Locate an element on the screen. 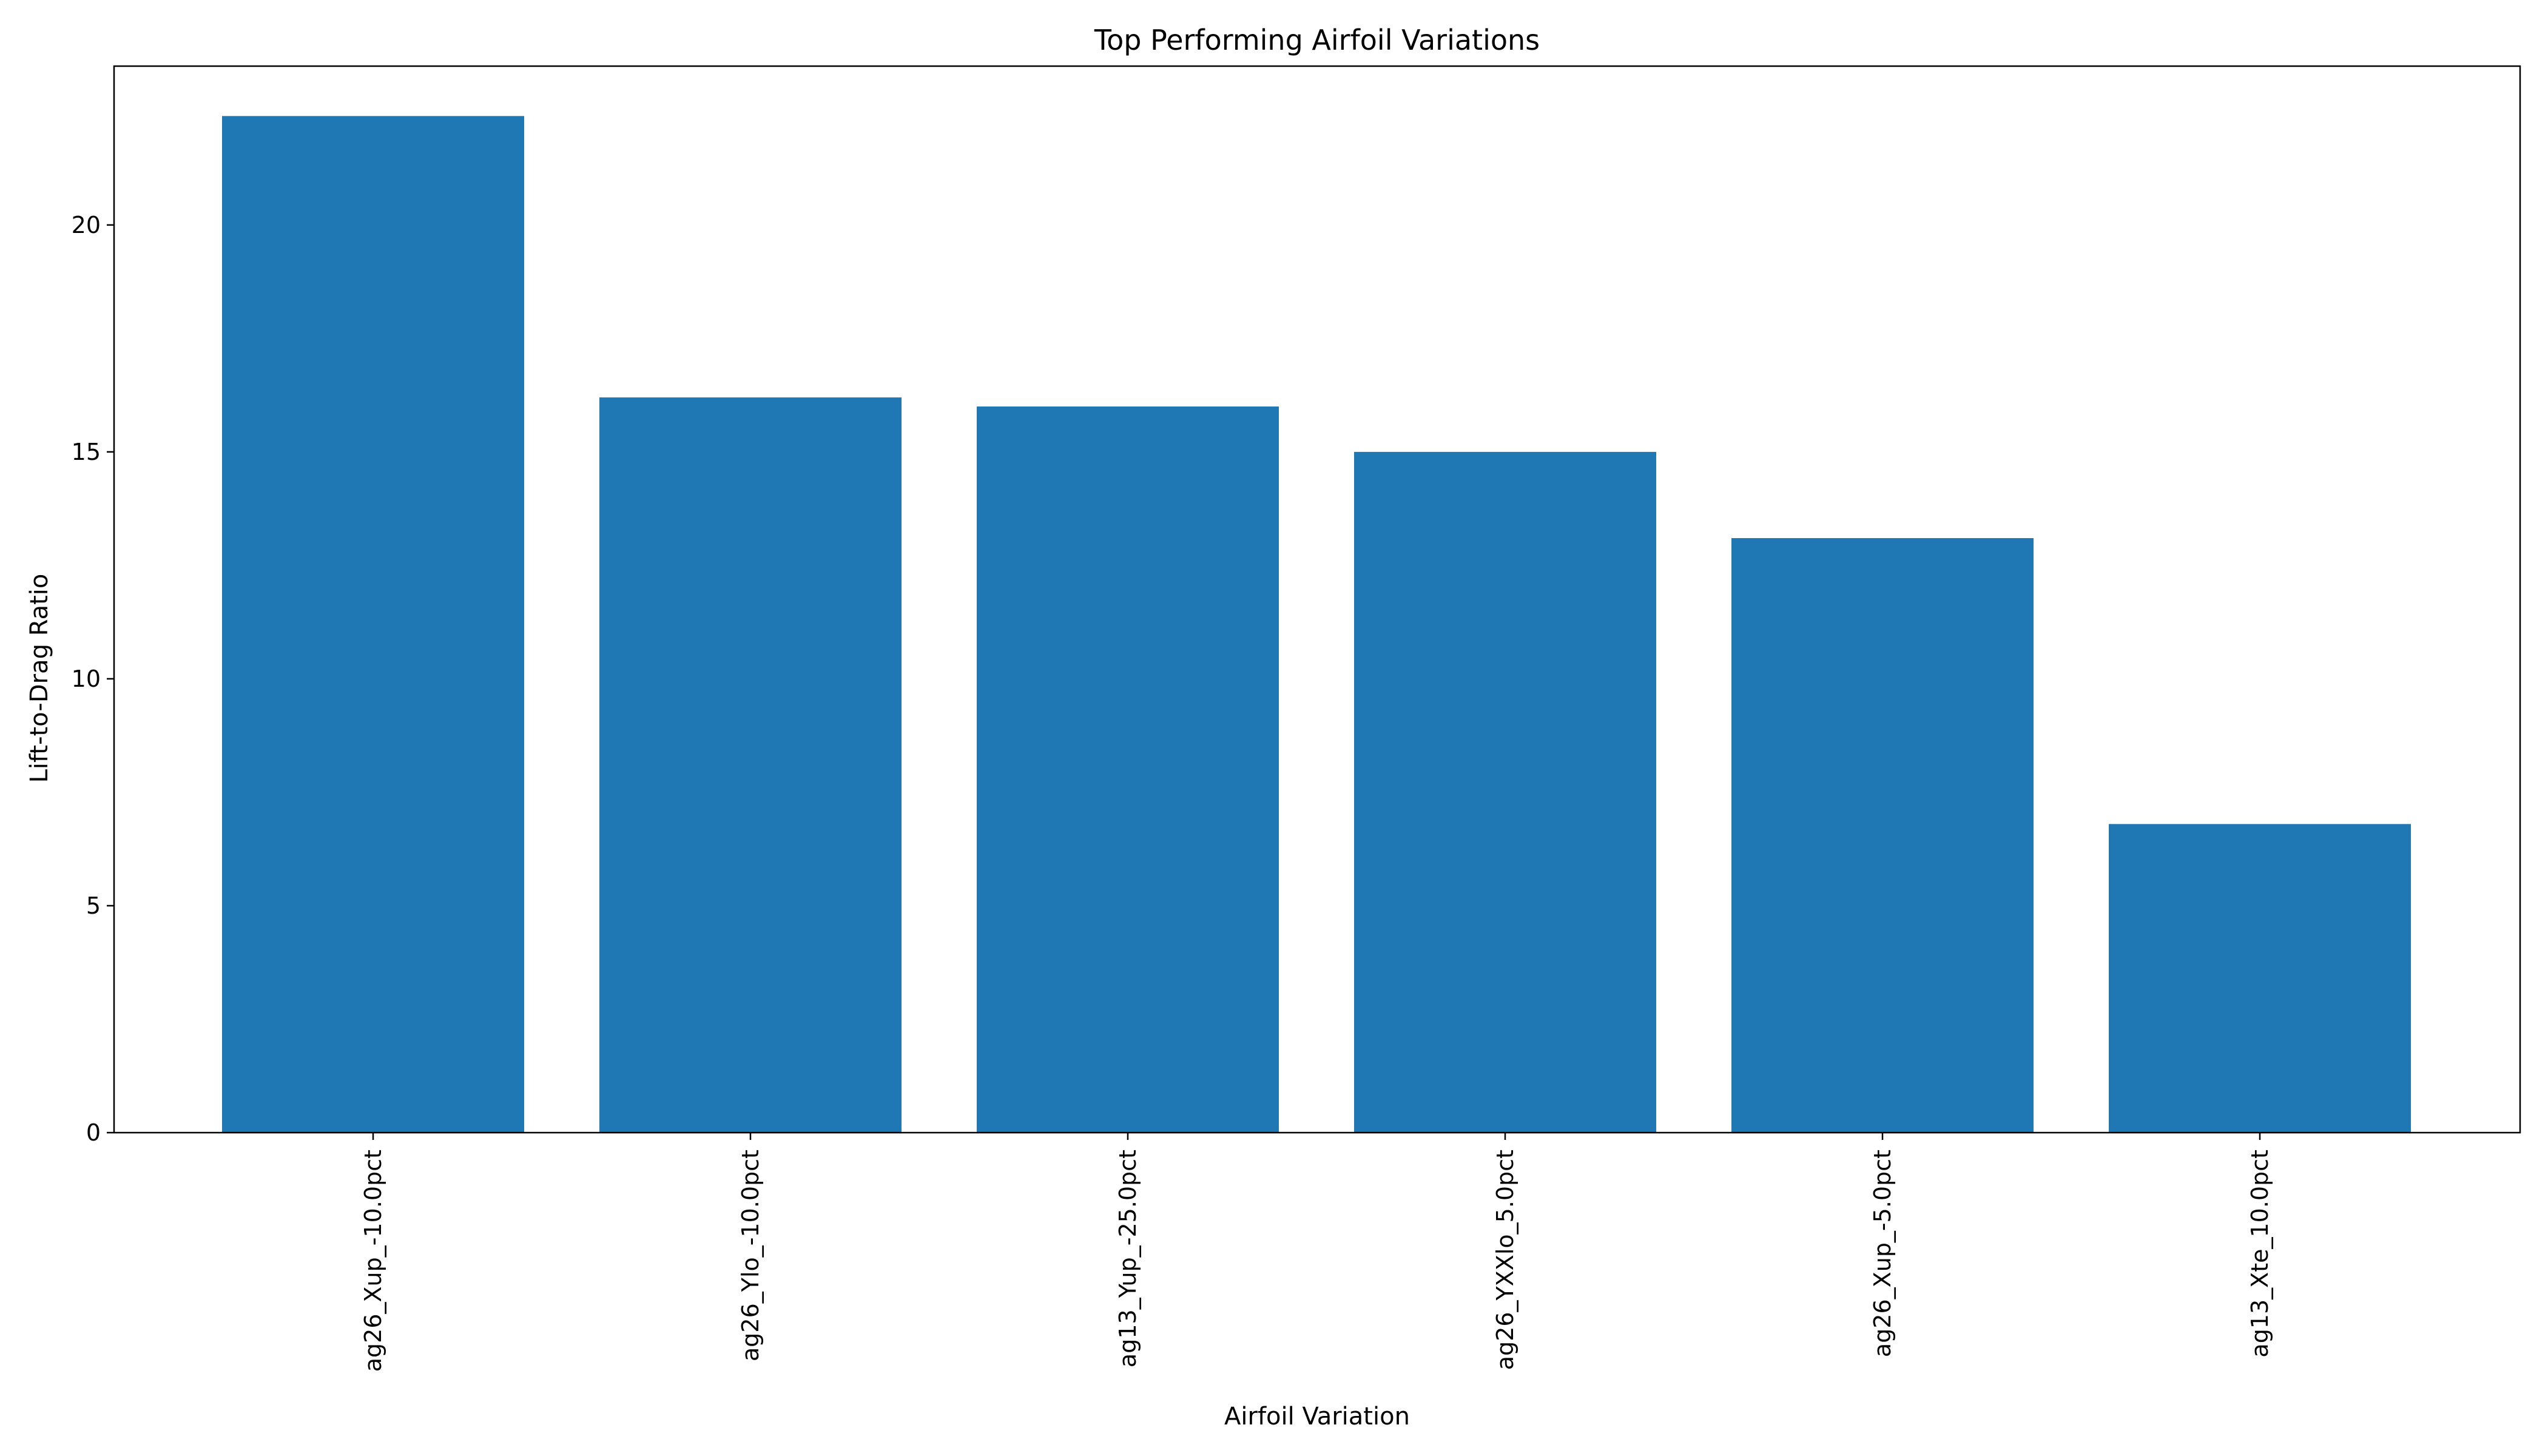 The width and height of the screenshot is (2548, 1456). chart-title: Top Performing Airfoil Variations is located at coordinates (1317, 40).